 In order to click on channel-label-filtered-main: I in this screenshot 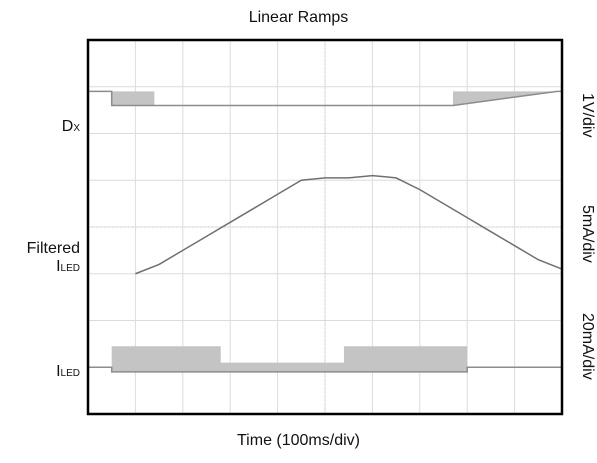, I will do `click(58, 266)`.